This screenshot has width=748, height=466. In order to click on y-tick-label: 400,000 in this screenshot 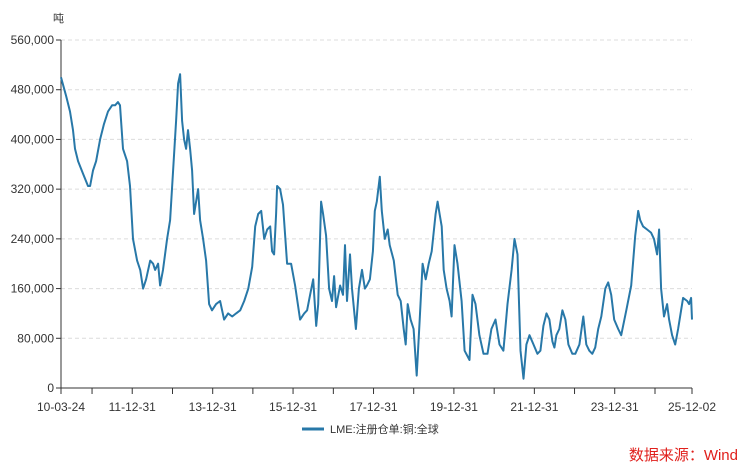, I will do `click(33, 139)`.